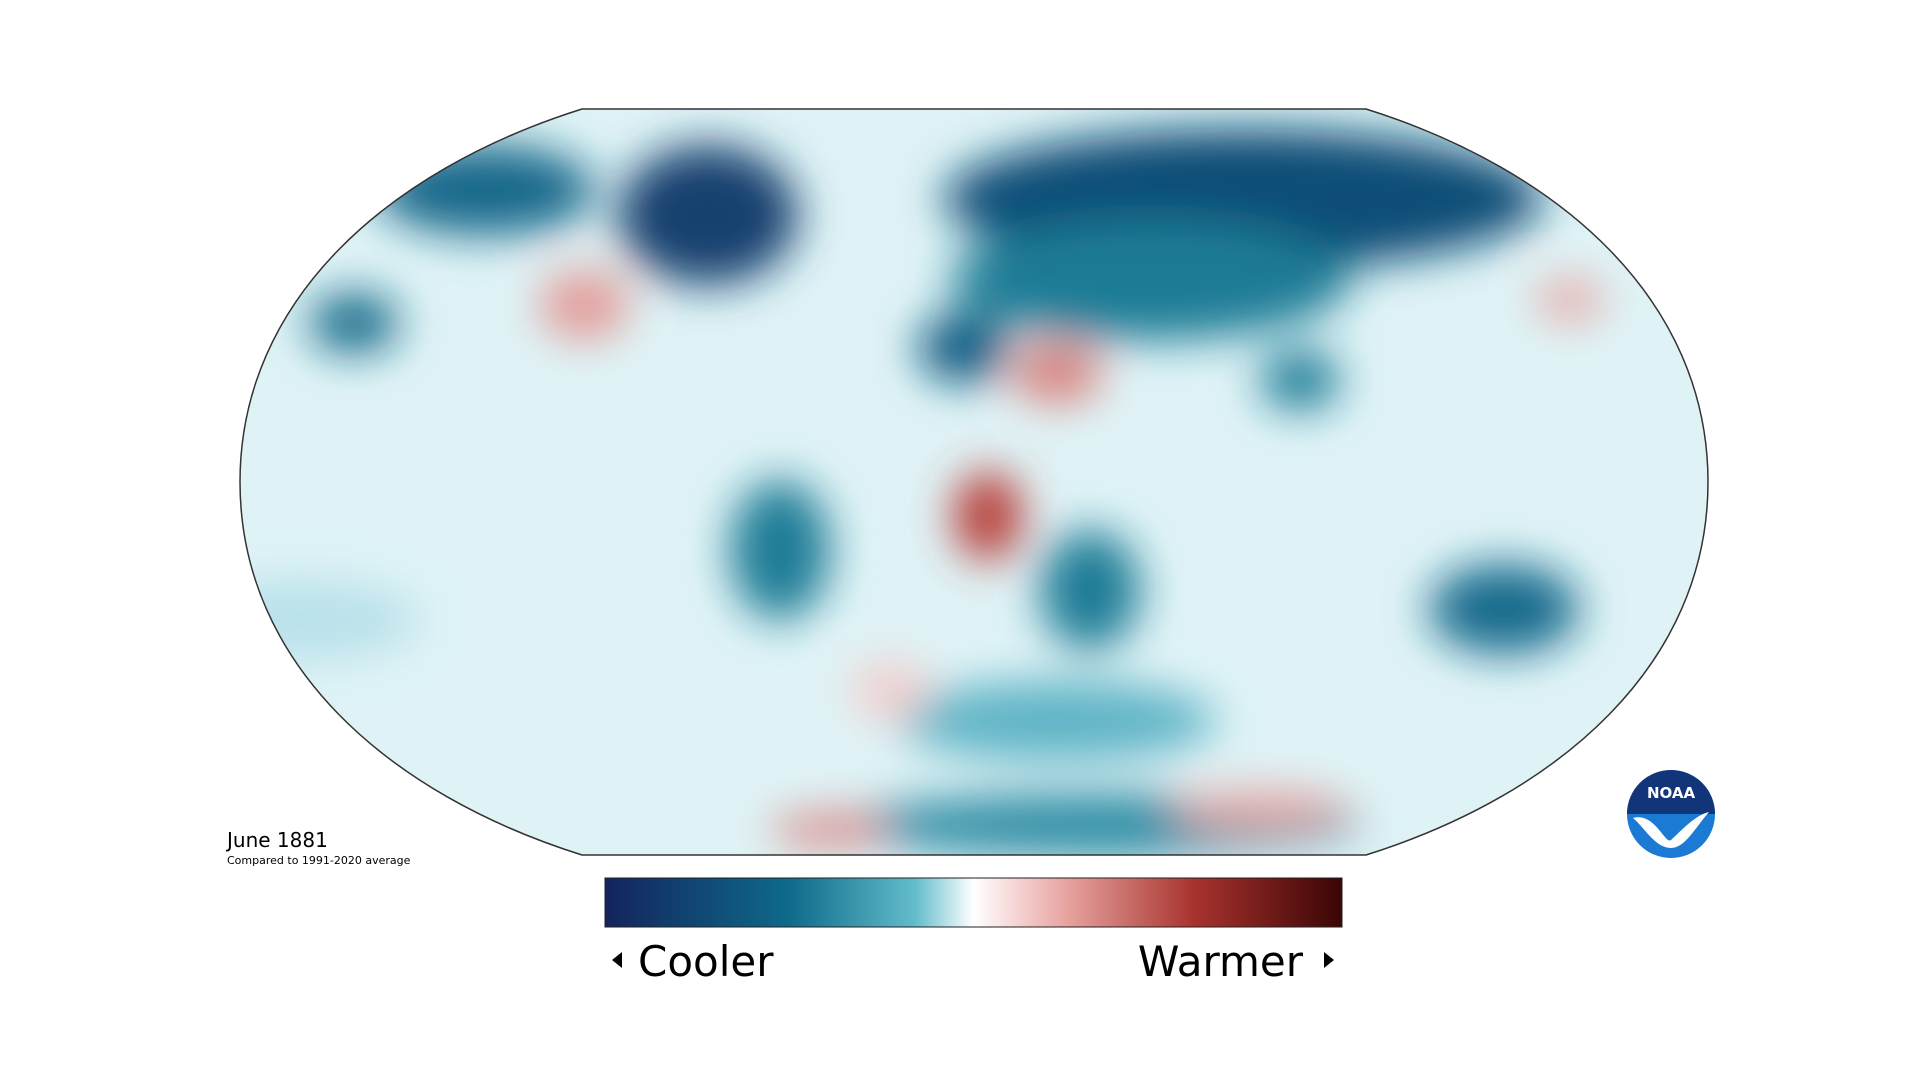  I want to click on legend-high-label: Warmer, so click(1221, 961).